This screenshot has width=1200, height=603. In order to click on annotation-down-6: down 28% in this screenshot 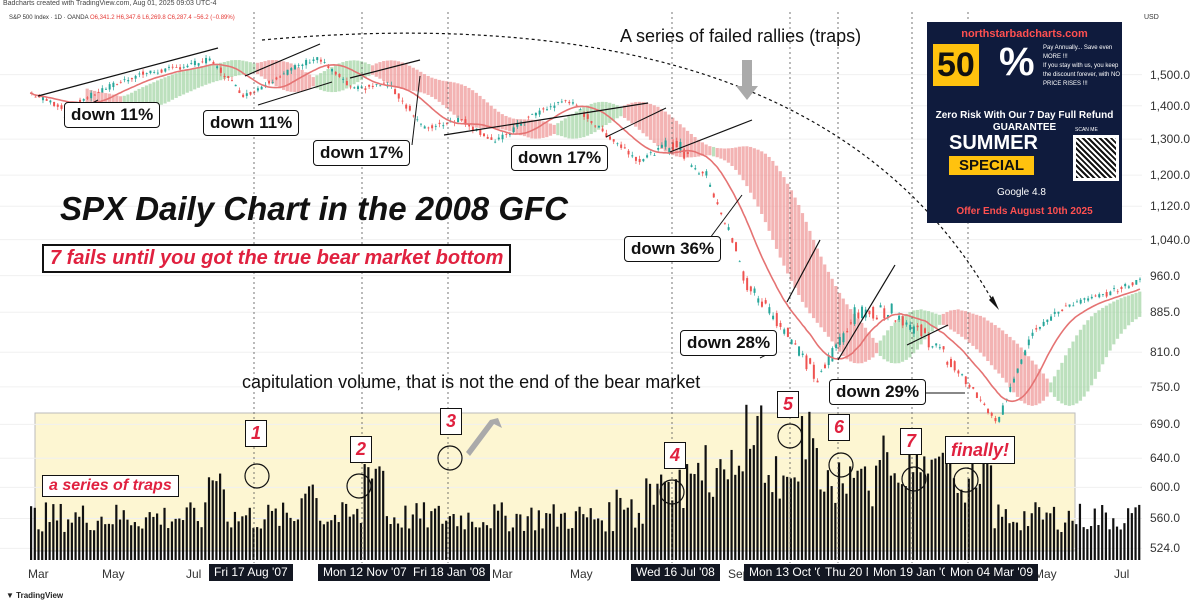, I will do `click(729, 343)`.